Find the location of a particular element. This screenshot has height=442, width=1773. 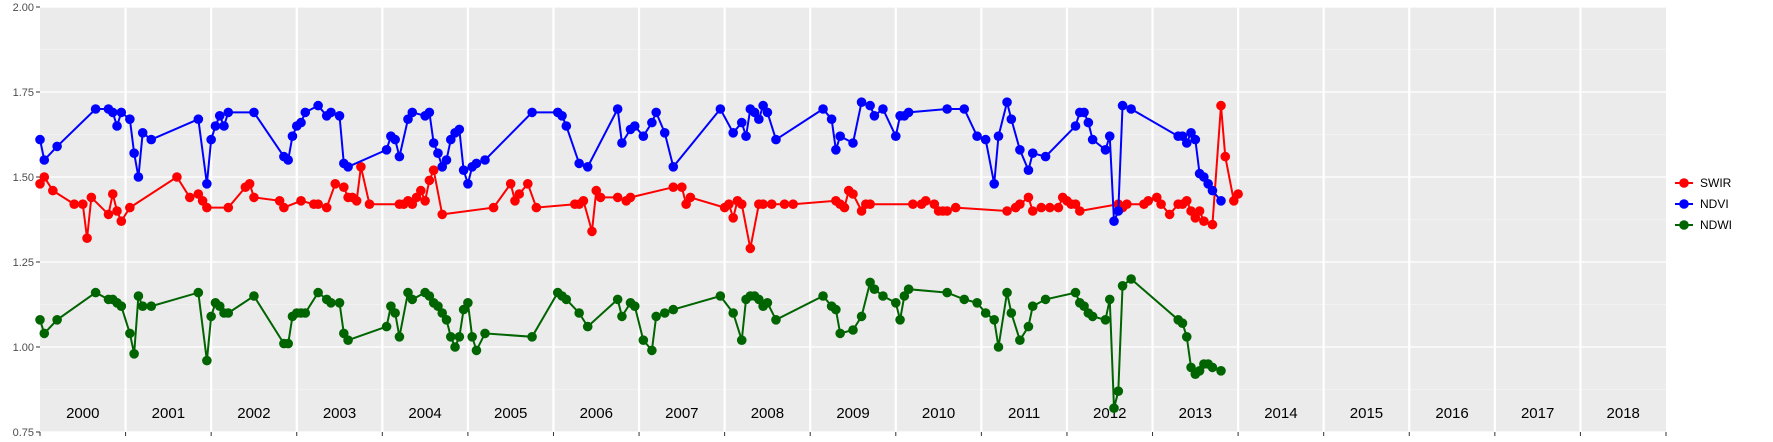

year-label: 2017 is located at coordinates (1537, 413).